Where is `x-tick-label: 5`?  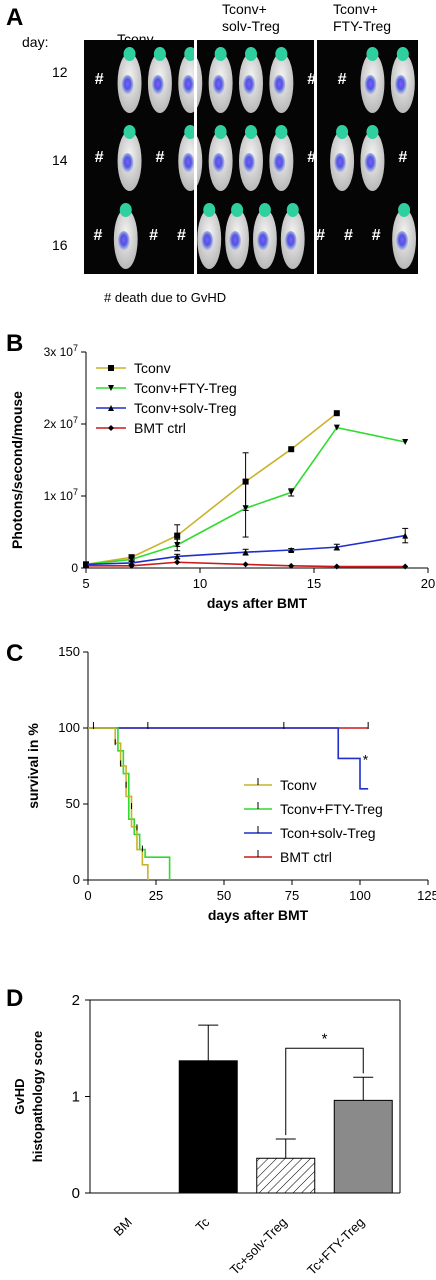
x-tick-label: 5 is located at coordinates (85, 583).